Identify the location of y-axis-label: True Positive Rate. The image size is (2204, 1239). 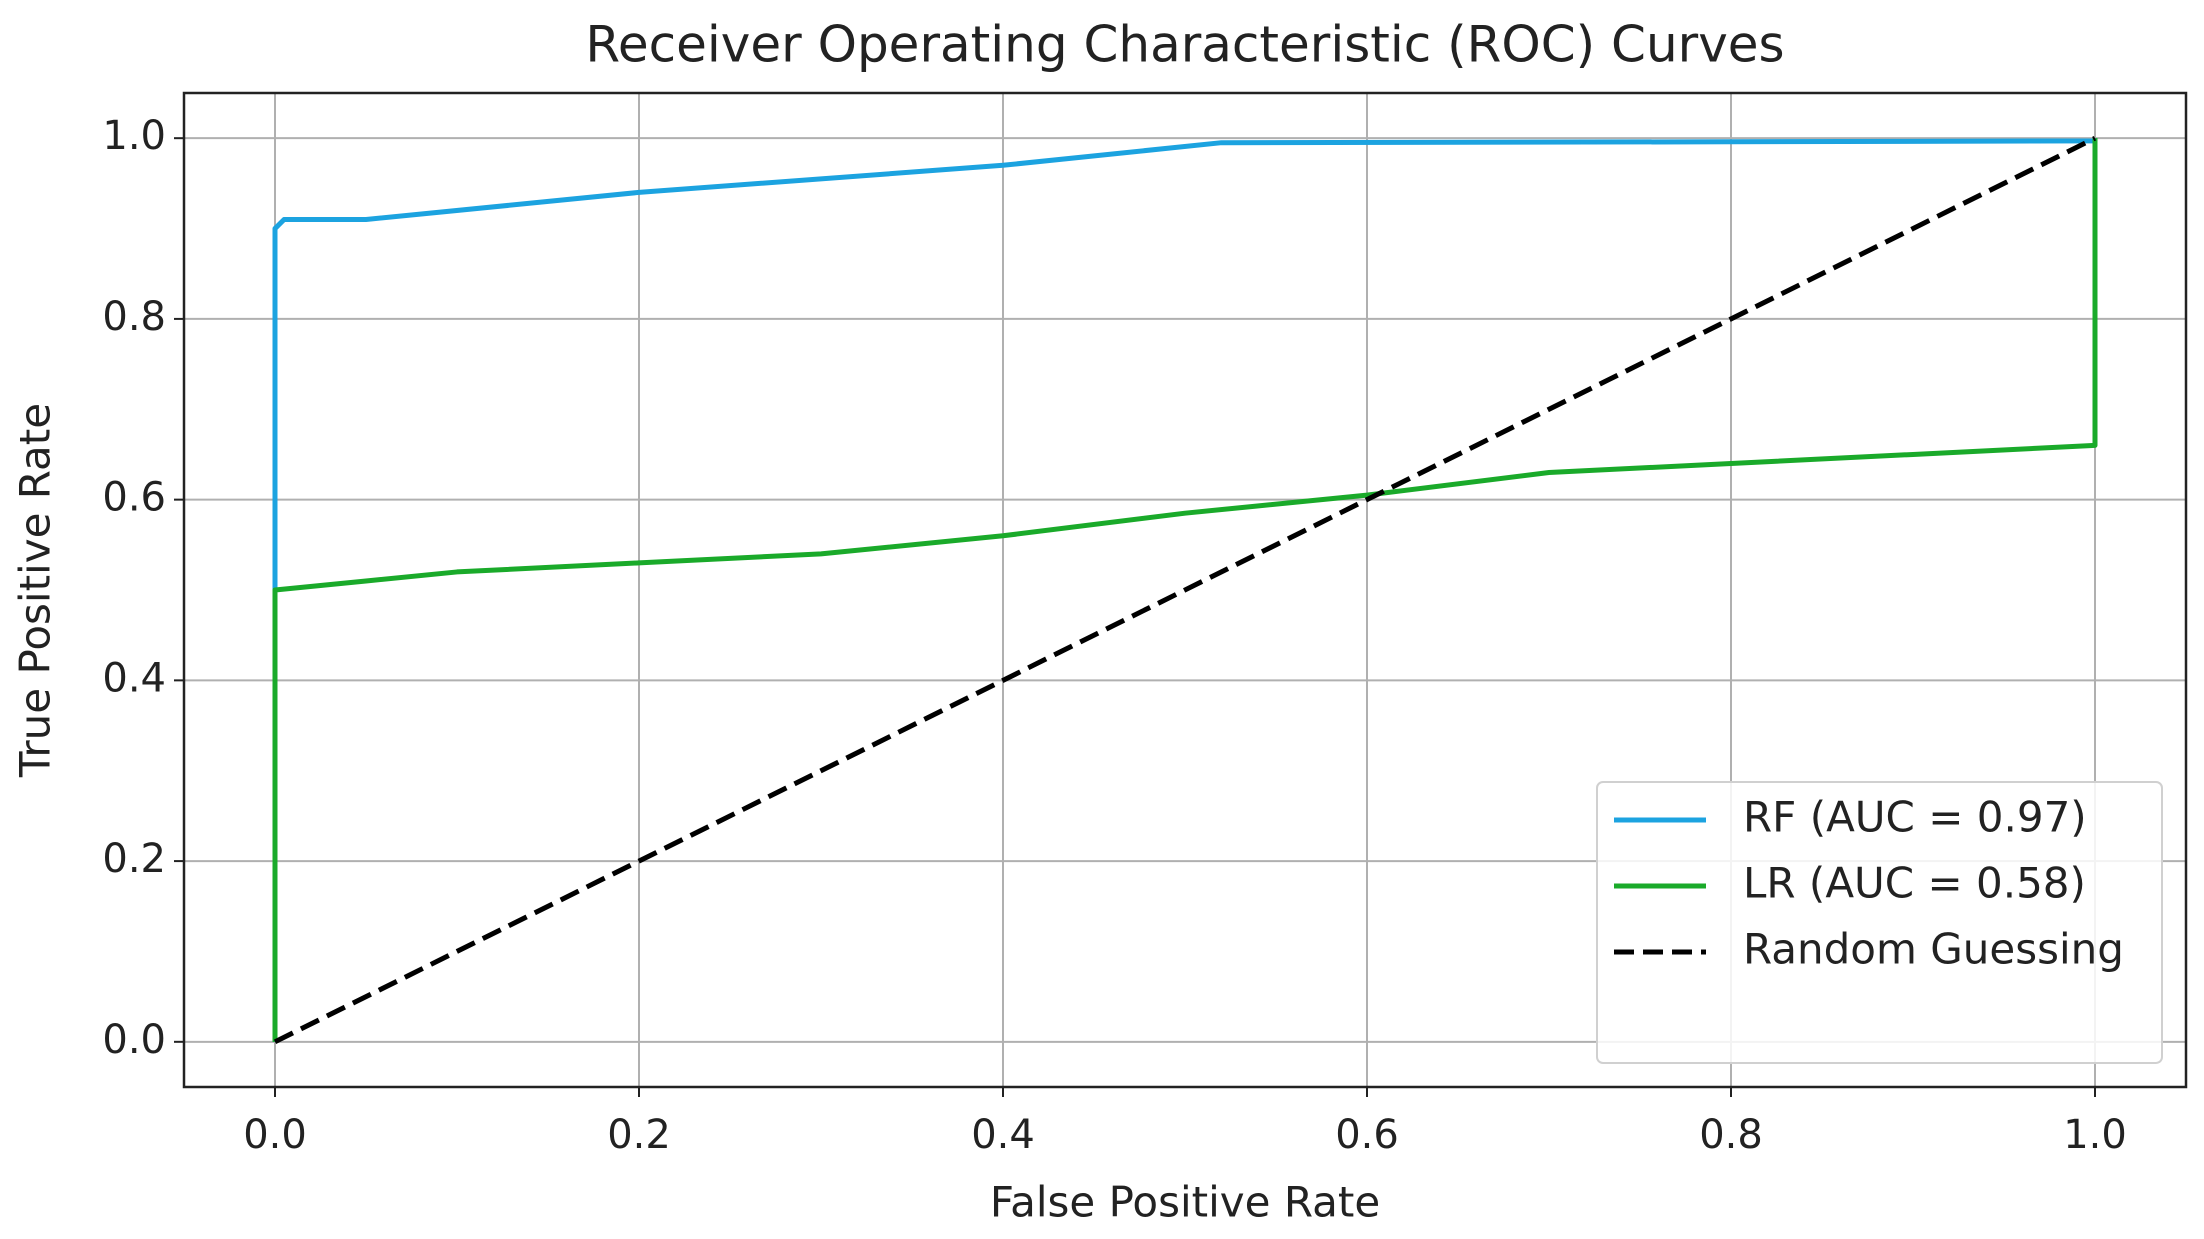
(35, 590).